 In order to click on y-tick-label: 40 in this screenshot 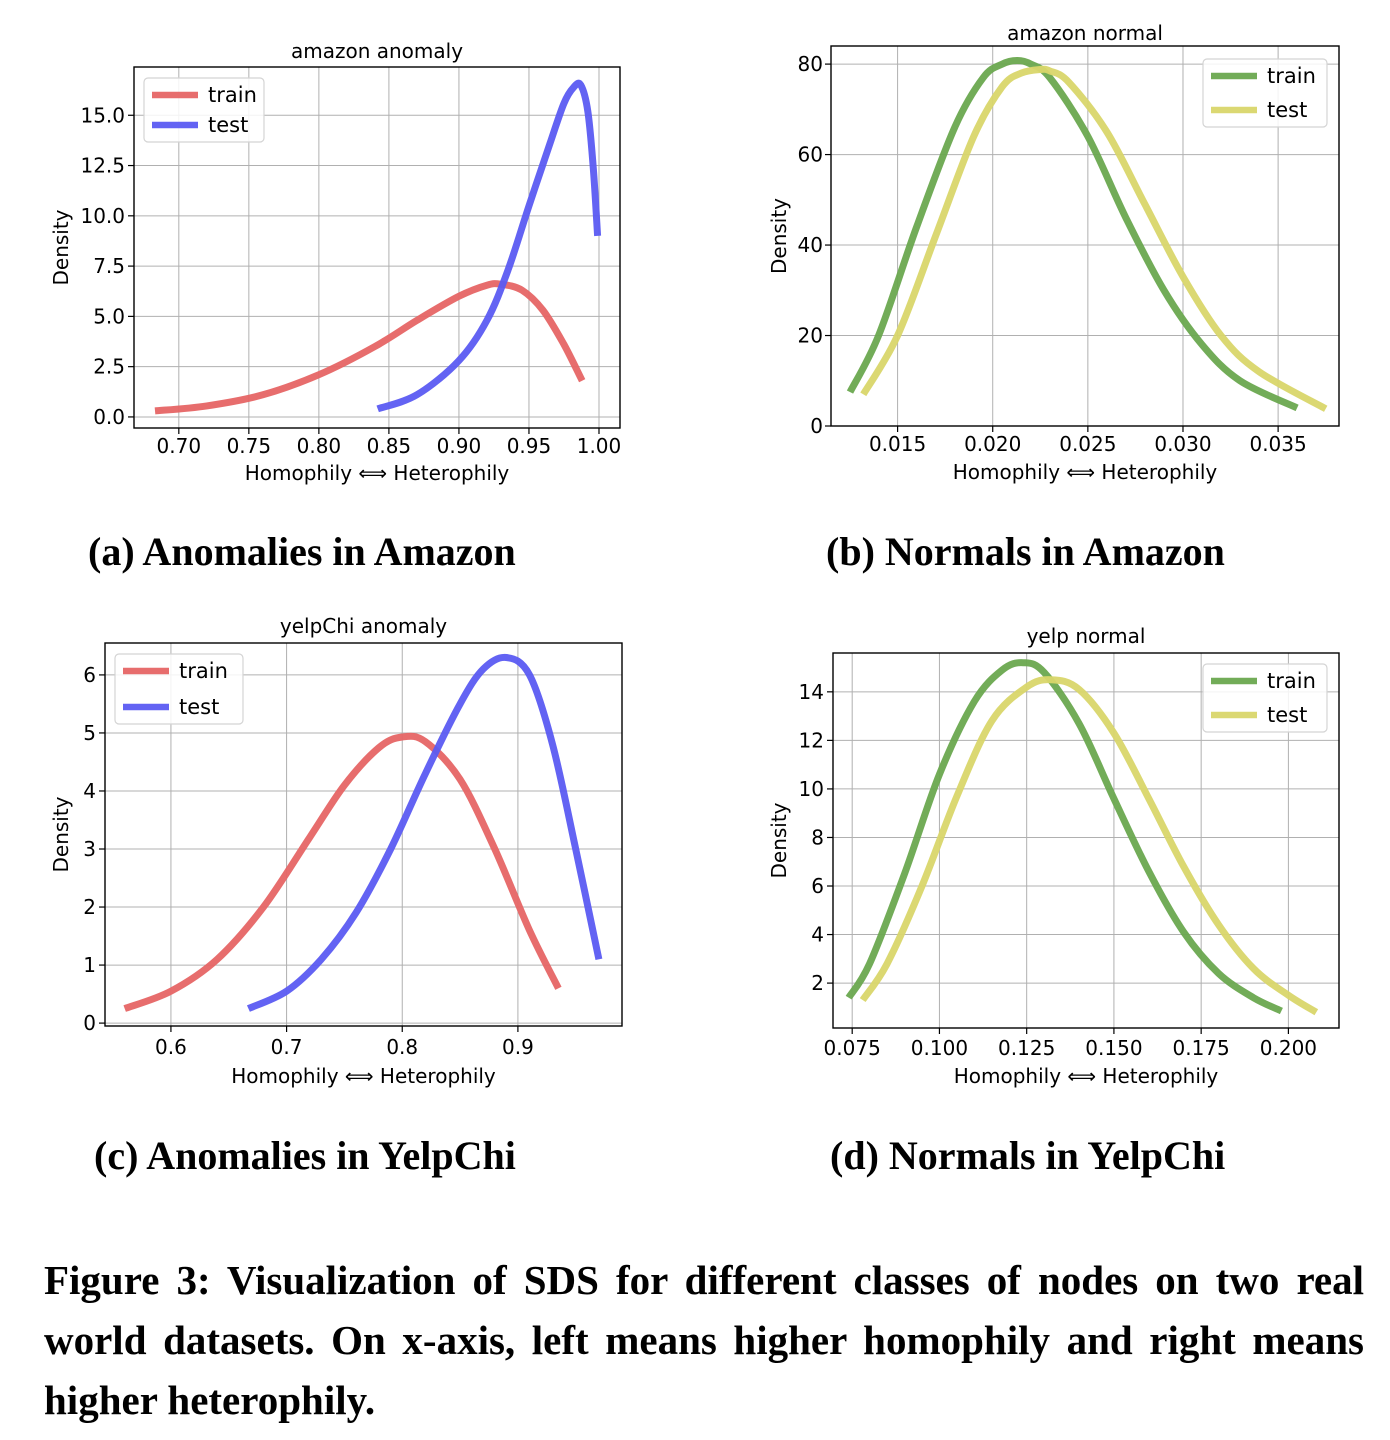, I will do `click(810, 245)`.